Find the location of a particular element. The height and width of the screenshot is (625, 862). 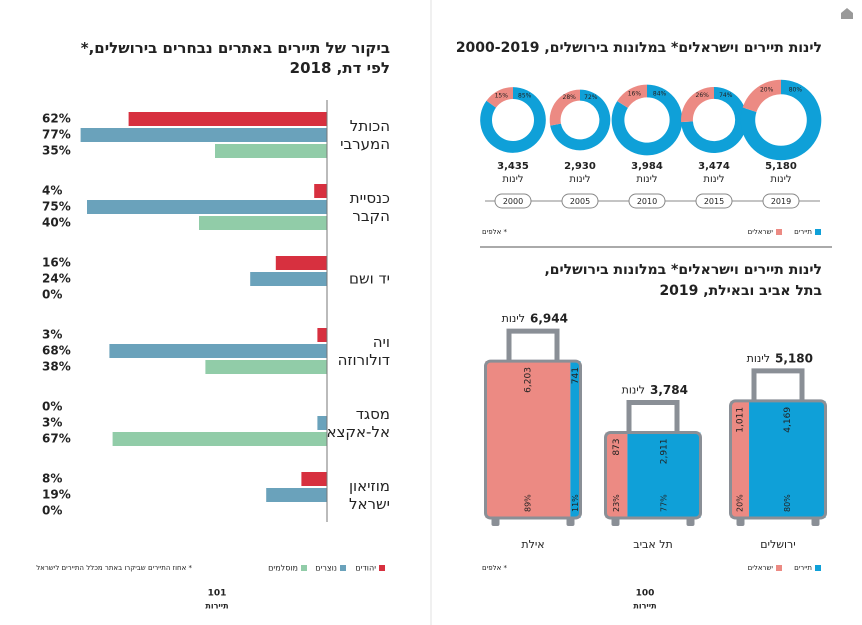

year-label: 2000 is located at coordinates (513, 201).